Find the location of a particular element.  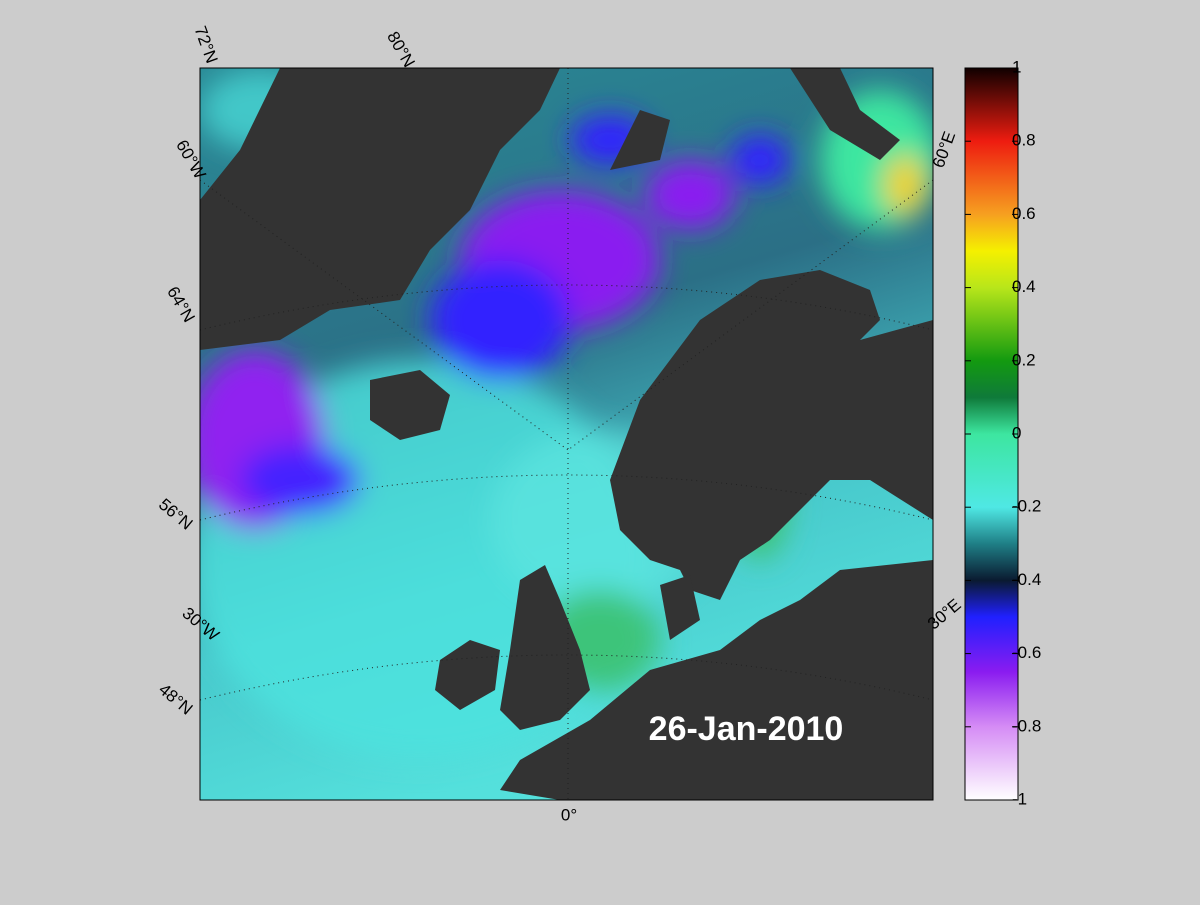

colorbar-tick-label: 0.2 is located at coordinates (1024, 359).